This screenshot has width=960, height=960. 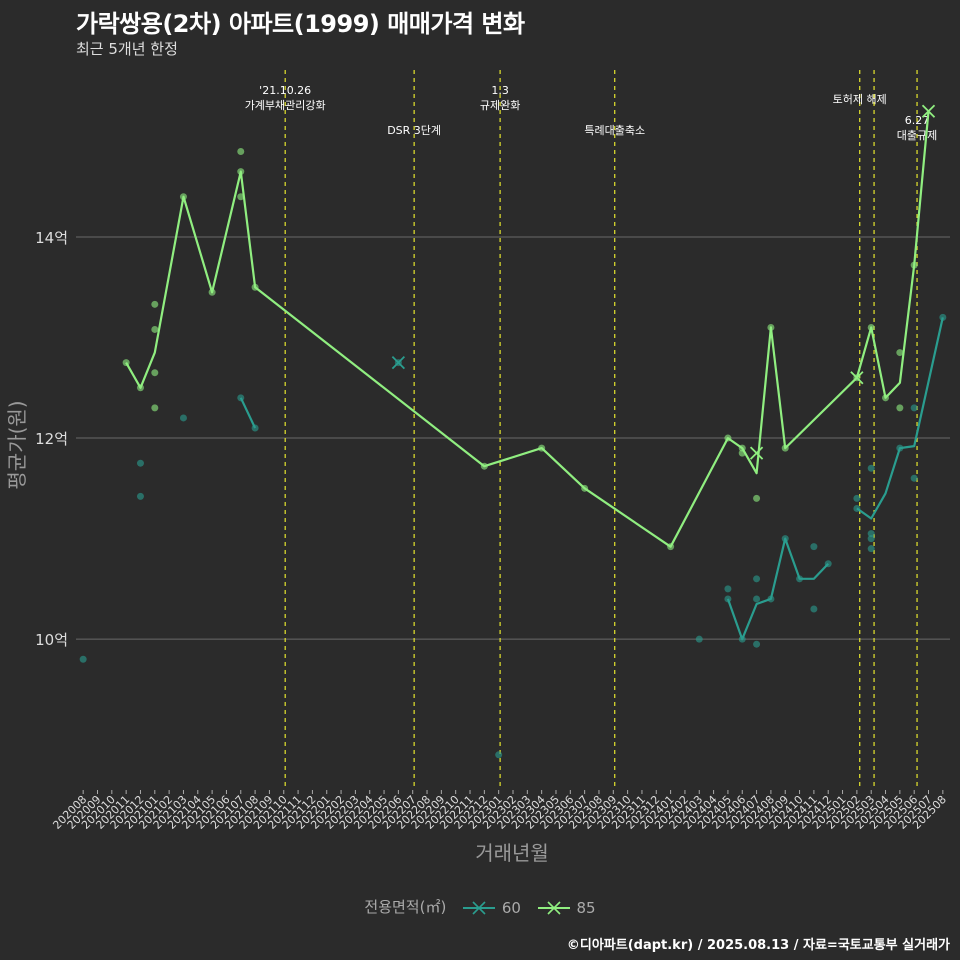 I want to click on event-label: 토허제 해제, so click(x=860, y=99).